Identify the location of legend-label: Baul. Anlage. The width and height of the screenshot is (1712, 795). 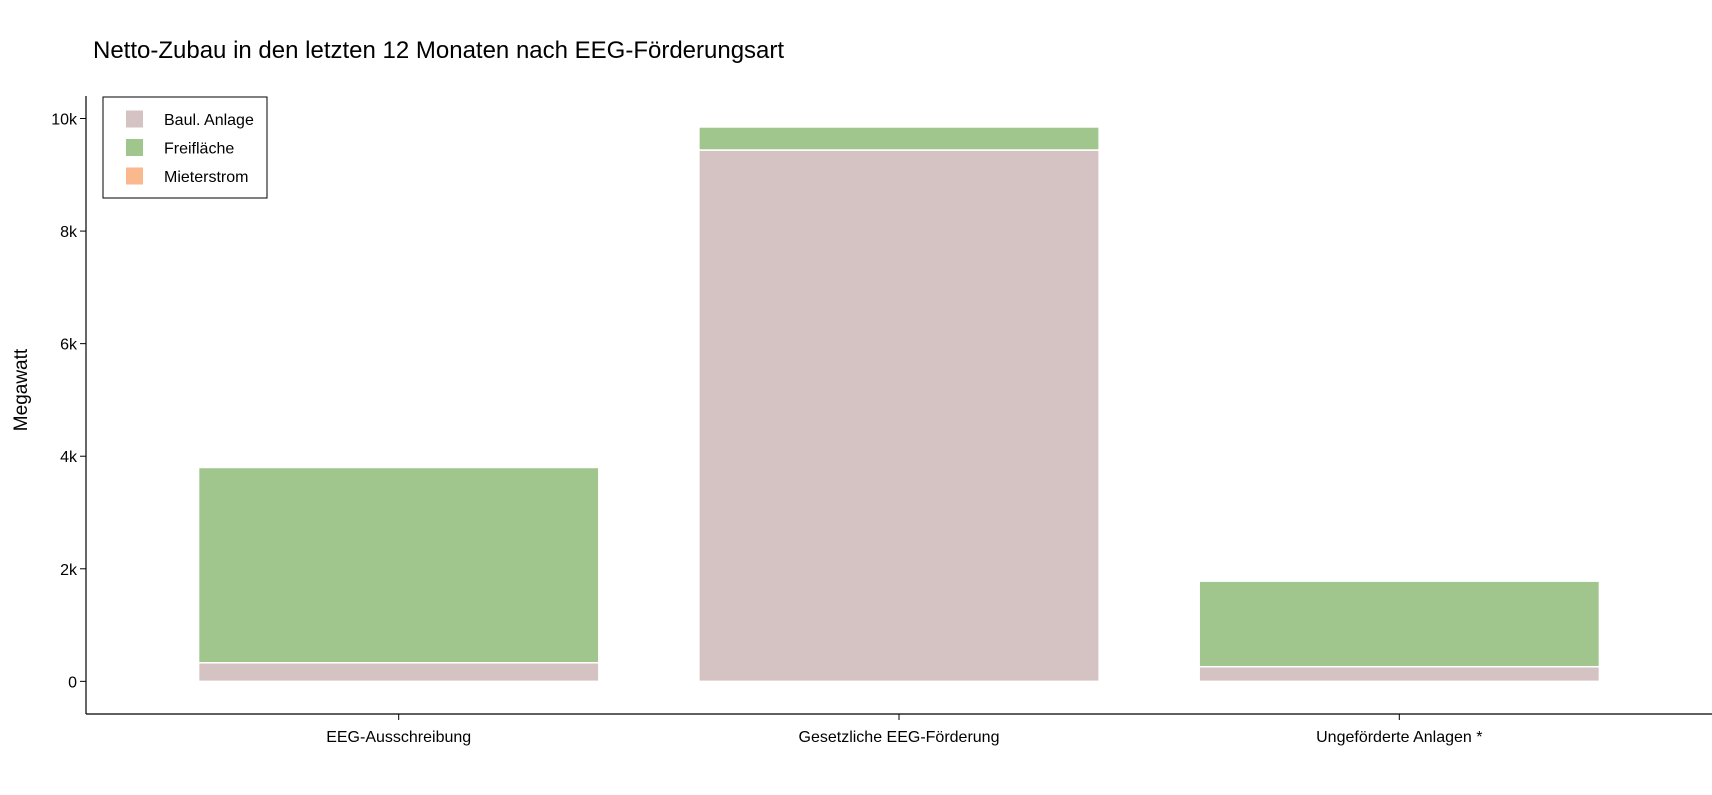
(209, 120).